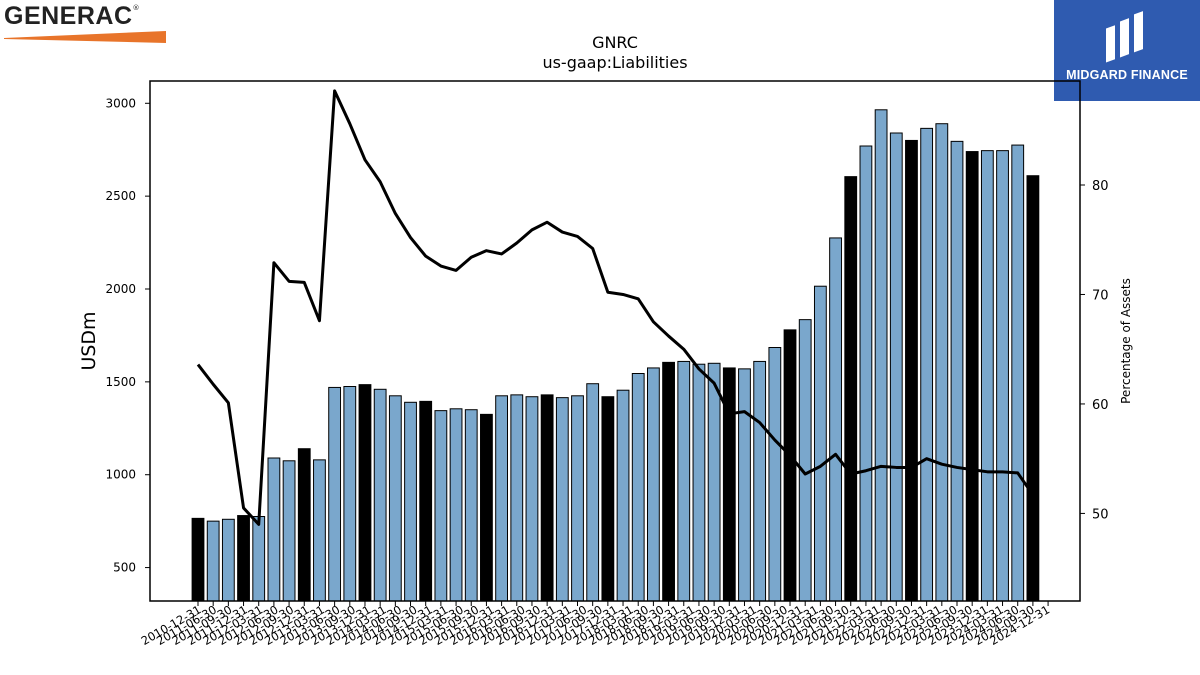 Image resolution: width=1200 pixels, height=675 pixels. What do you see at coordinates (614, 62) in the screenshot?
I see `chart-subtitle: us-gaap:Liabilities` at bounding box center [614, 62].